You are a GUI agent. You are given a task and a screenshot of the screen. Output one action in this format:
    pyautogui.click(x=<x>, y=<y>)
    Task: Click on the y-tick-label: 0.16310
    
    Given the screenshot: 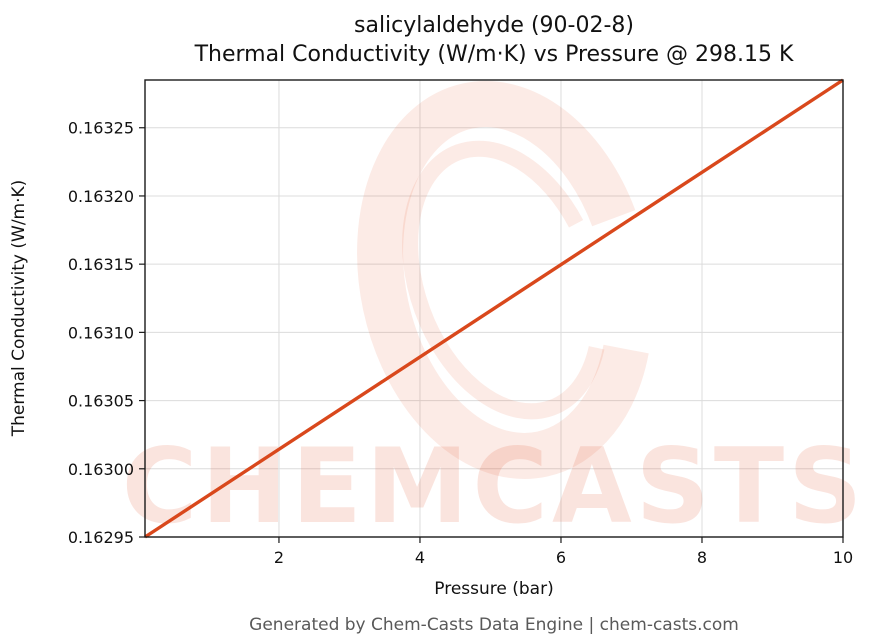 What is the action you would take?
    pyautogui.click(x=101, y=332)
    